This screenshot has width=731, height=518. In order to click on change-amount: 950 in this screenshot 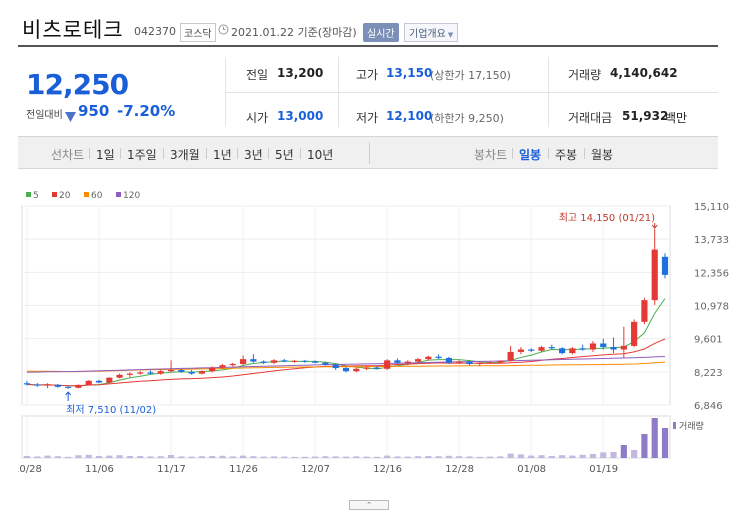, I will do `click(94, 111)`.